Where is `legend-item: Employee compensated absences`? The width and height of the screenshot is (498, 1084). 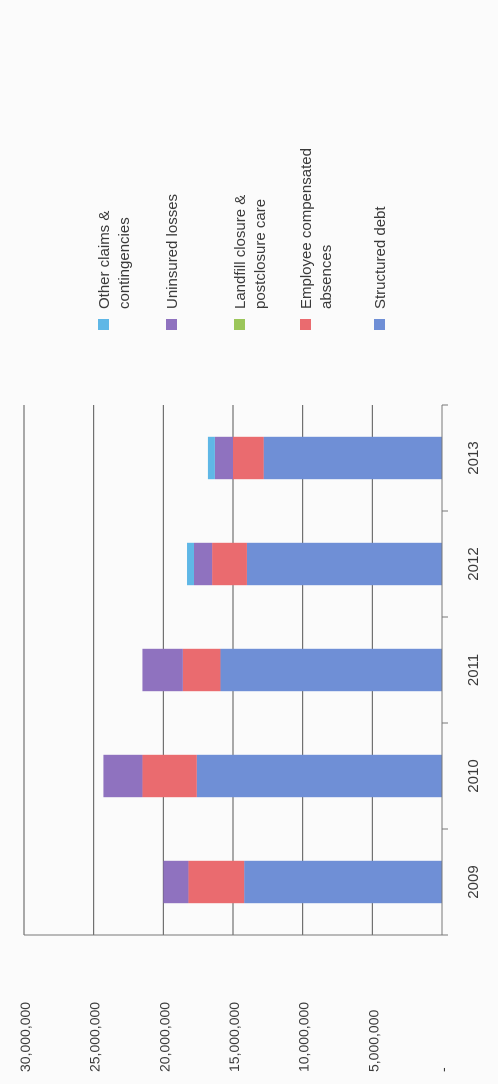 legend-item: Employee compensated absences is located at coordinates (316, 239).